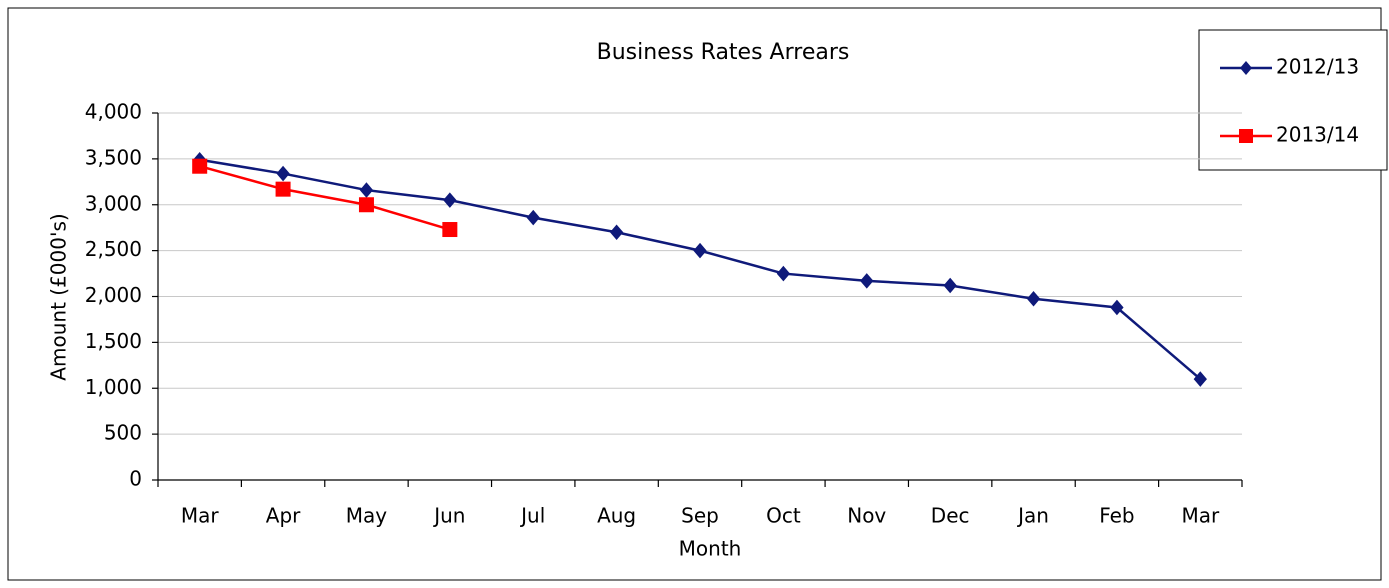 Image resolution: width=1389 pixels, height=588 pixels. What do you see at coordinates (866, 516) in the screenshot?
I see `x-tick-label: Nov` at bounding box center [866, 516].